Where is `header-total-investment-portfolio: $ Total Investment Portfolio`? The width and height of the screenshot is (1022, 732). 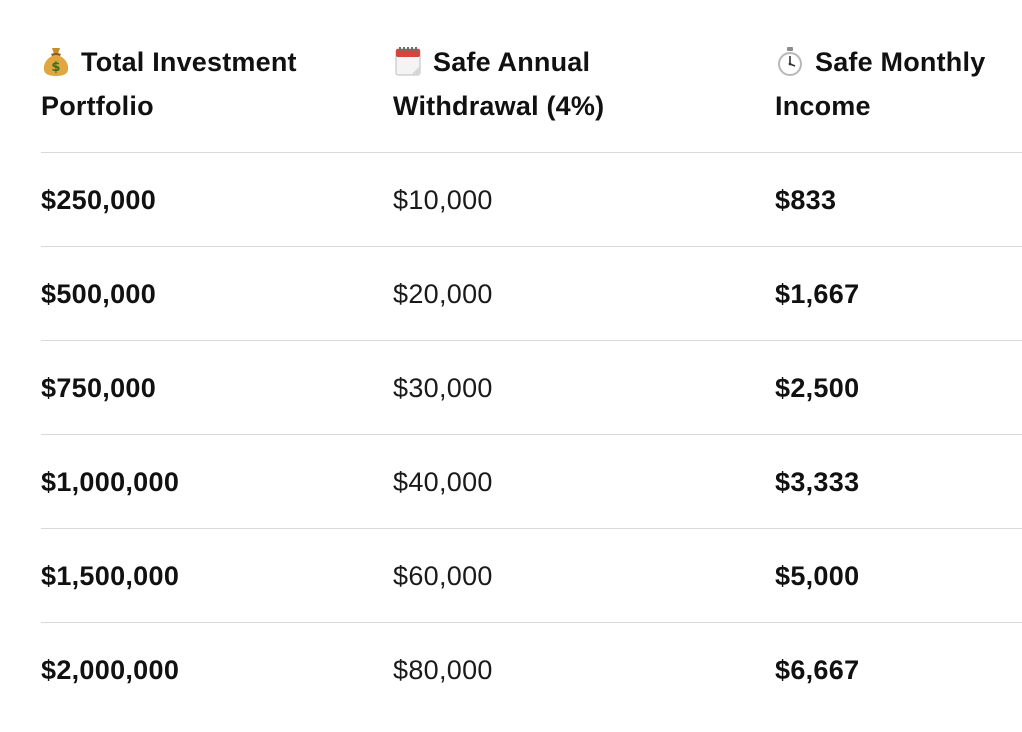
header-total-investment-portfolio: $ Total Investment Portfolio is located at coordinates (169, 84).